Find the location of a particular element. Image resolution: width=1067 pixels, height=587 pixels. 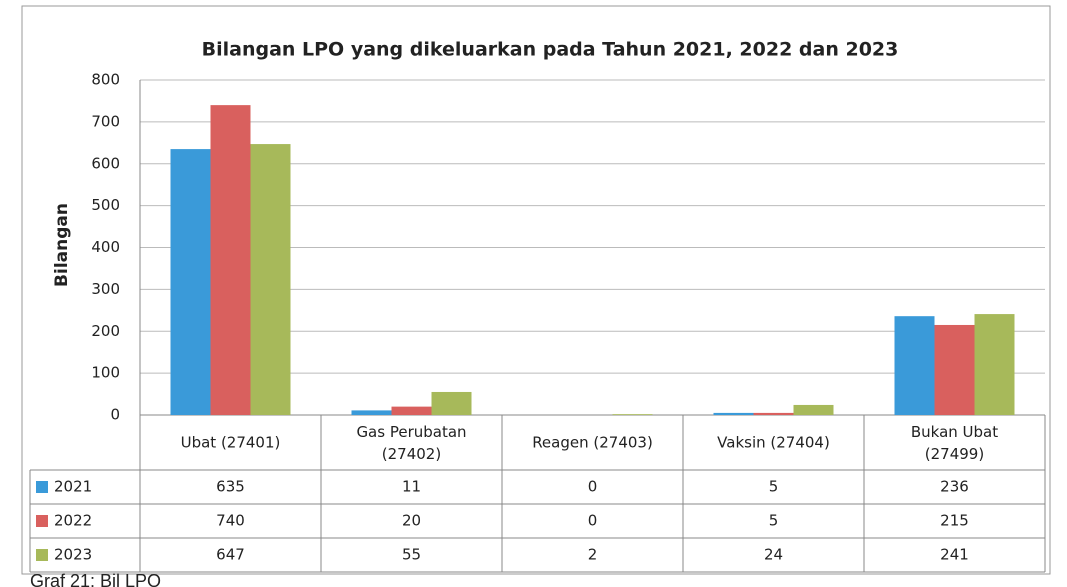

y-tick-label: 600 is located at coordinates (105, 163).